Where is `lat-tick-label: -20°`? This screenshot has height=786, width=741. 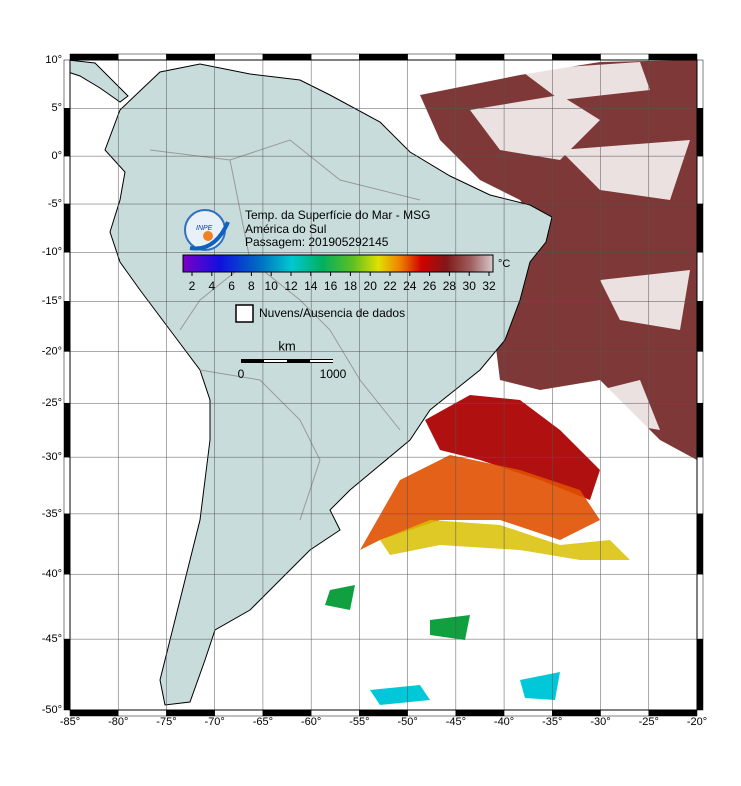 lat-tick-label: -20° is located at coordinates (52, 351).